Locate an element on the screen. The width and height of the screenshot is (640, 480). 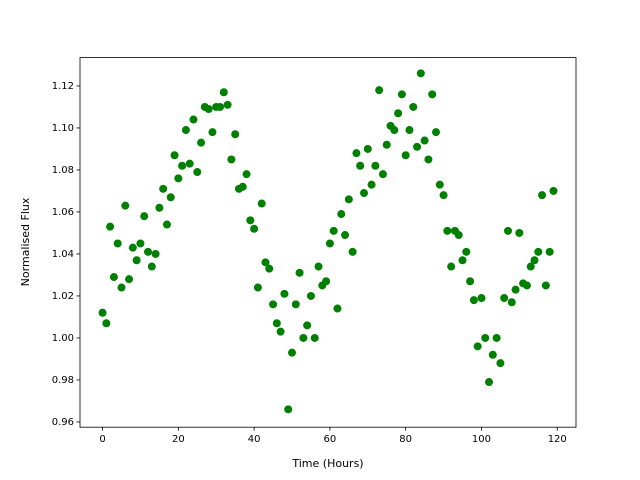
y-tick-label: 1.12 is located at coordinates (63, 86).